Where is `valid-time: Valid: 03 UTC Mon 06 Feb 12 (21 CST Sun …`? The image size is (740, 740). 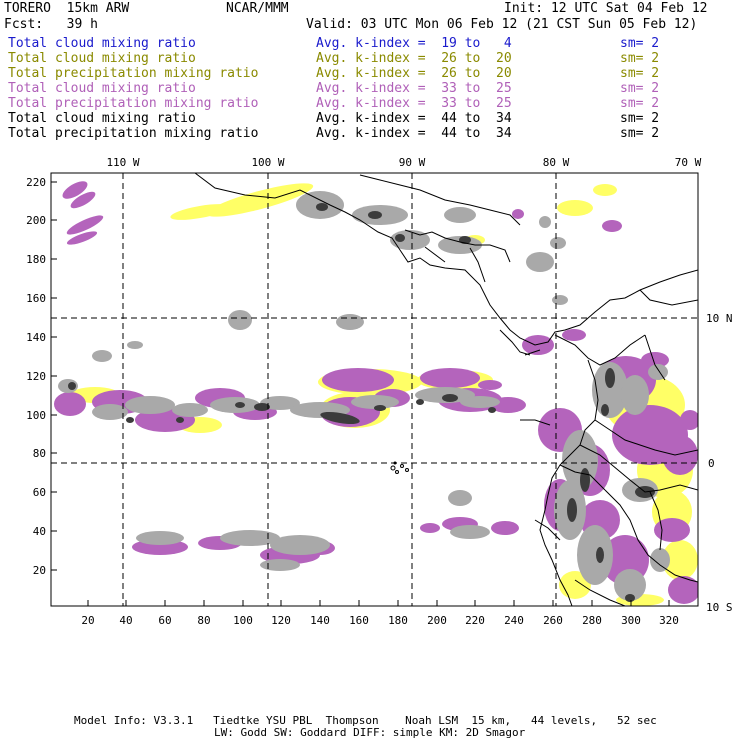
valid-time: Valid: 03 UTC Mon 06 Feb 12 (21 CST Sun … is located at coordinates (502, 24).